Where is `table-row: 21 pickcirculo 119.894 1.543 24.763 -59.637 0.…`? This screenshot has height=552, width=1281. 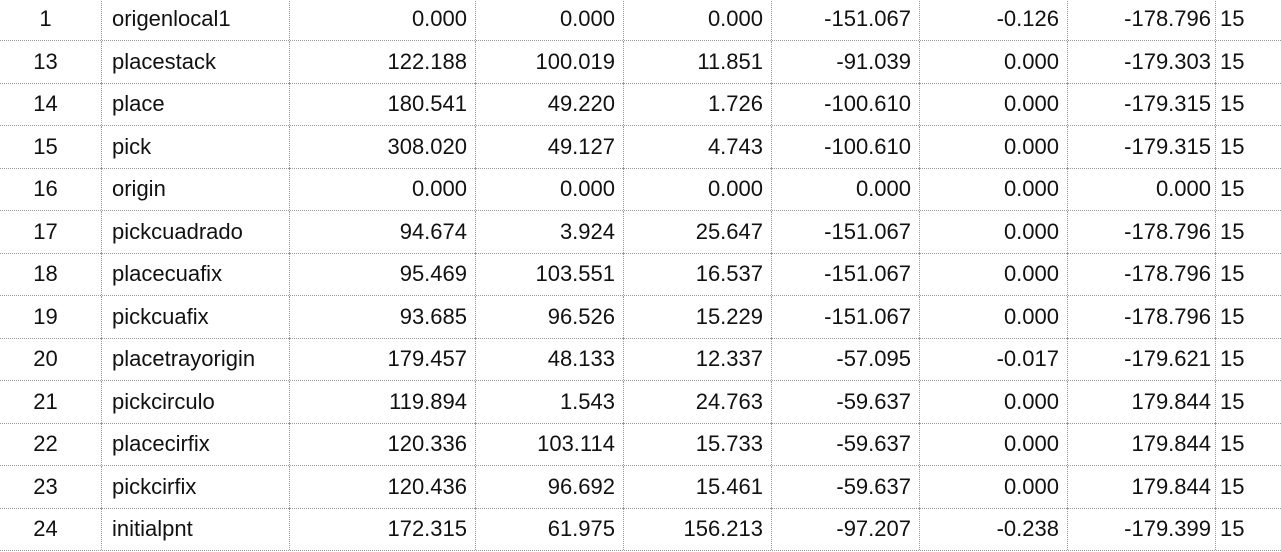
table-row: 21 pickcirculo 119.894 1.543 24.763 -59.637 0.… is located at coordinates (640, 402).